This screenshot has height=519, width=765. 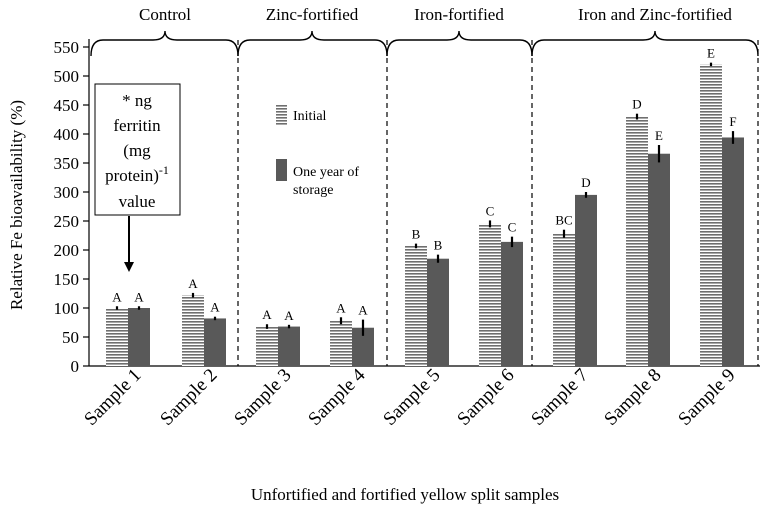 I want to click on legend-swatch-storage, so click(x=281, y=170).